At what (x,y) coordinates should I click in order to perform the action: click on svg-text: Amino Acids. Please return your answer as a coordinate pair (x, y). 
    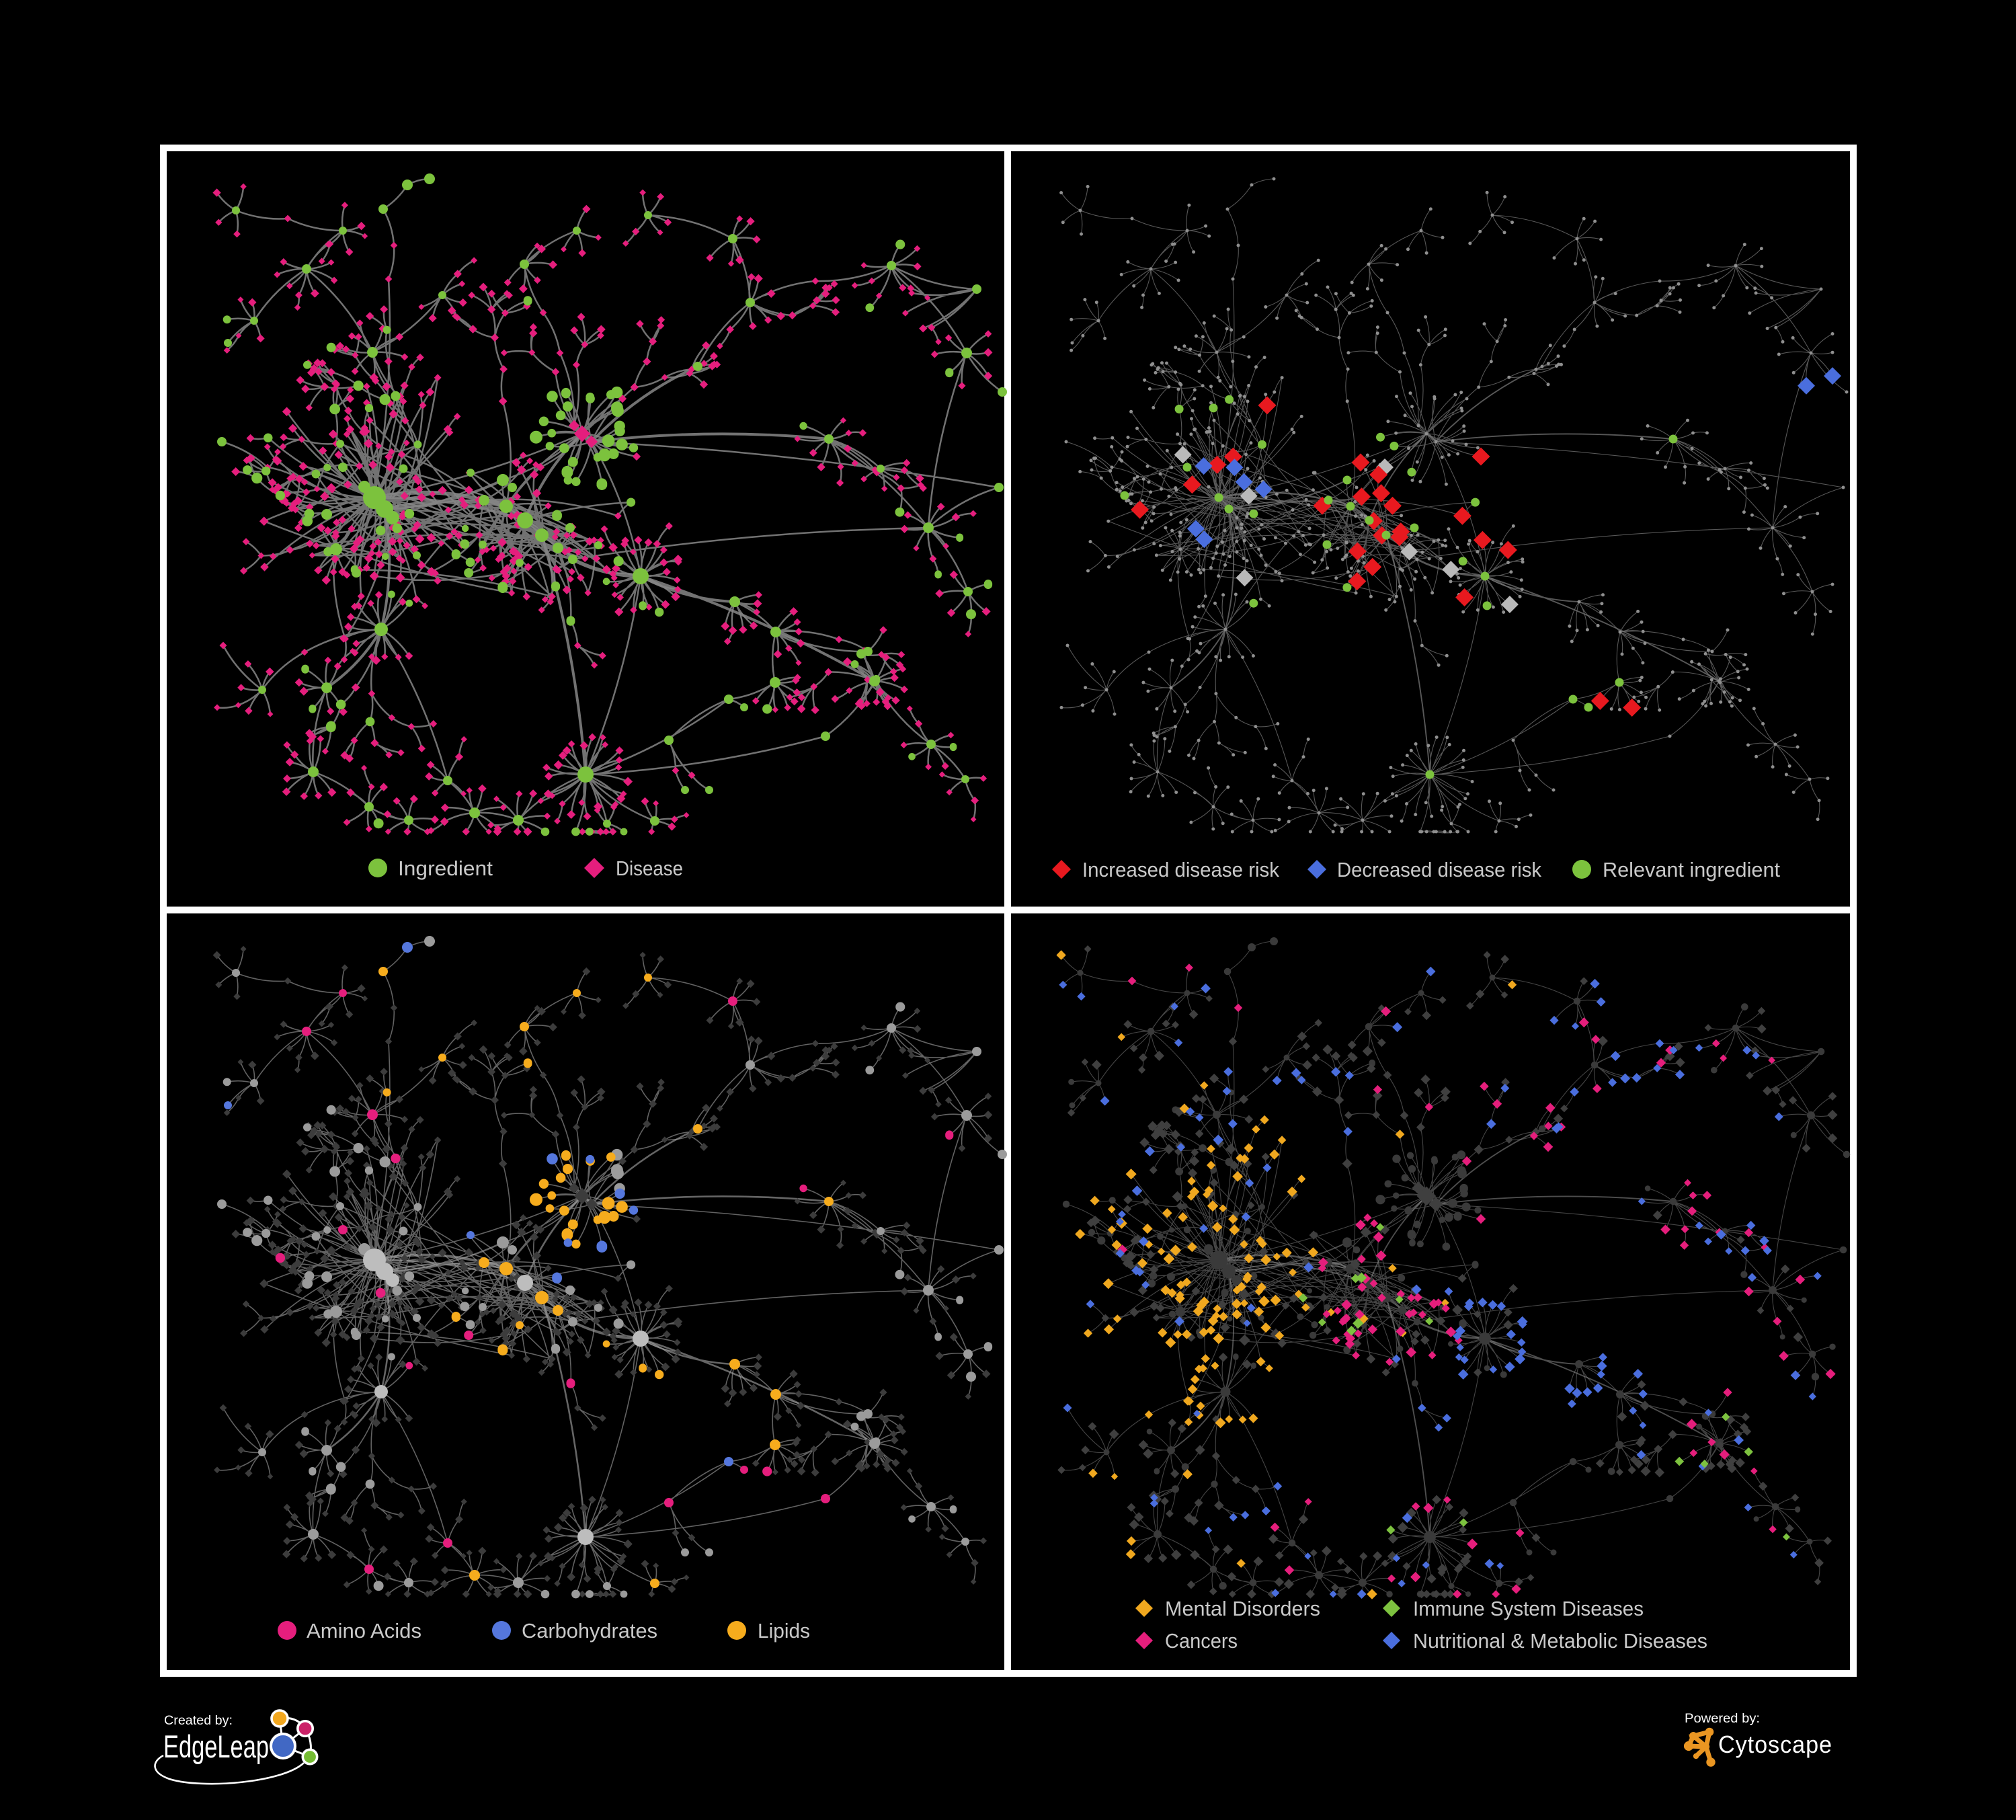
    Looking at the image, I should click on (364, 1631).